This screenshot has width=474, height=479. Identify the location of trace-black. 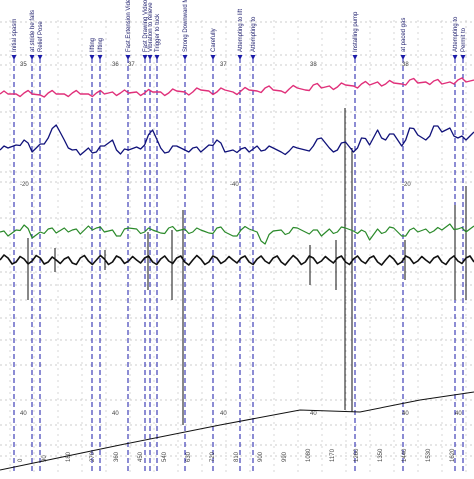
(237, 260).